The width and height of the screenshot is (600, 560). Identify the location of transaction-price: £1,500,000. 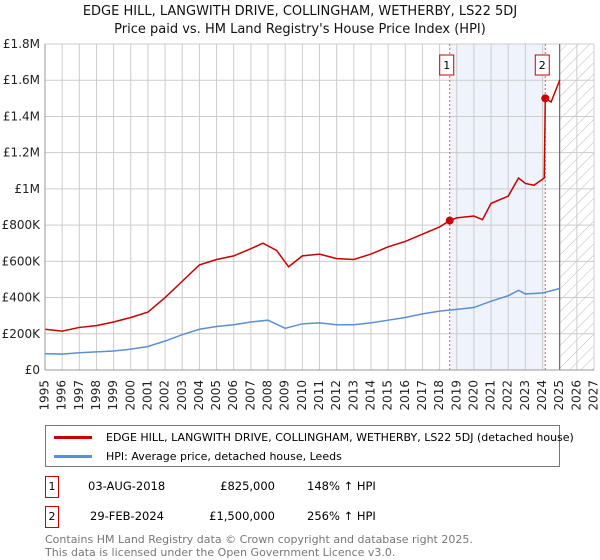
(242, 516).